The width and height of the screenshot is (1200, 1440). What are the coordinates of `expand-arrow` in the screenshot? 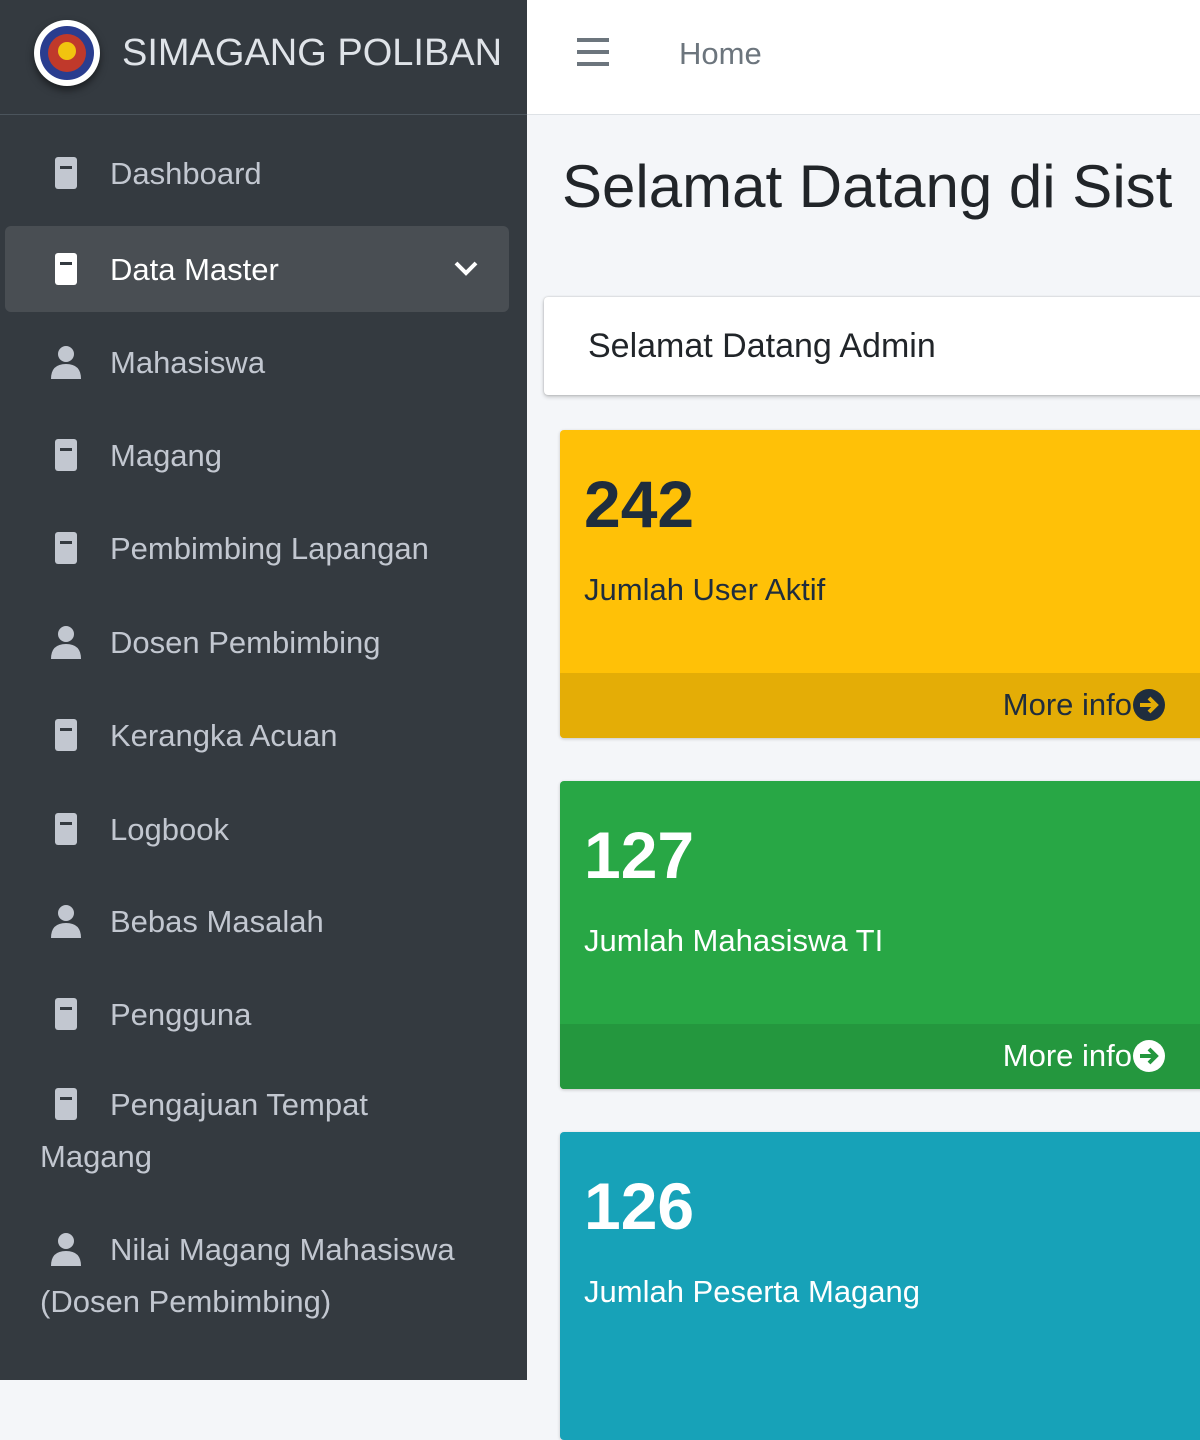 It's located at (466, 269).